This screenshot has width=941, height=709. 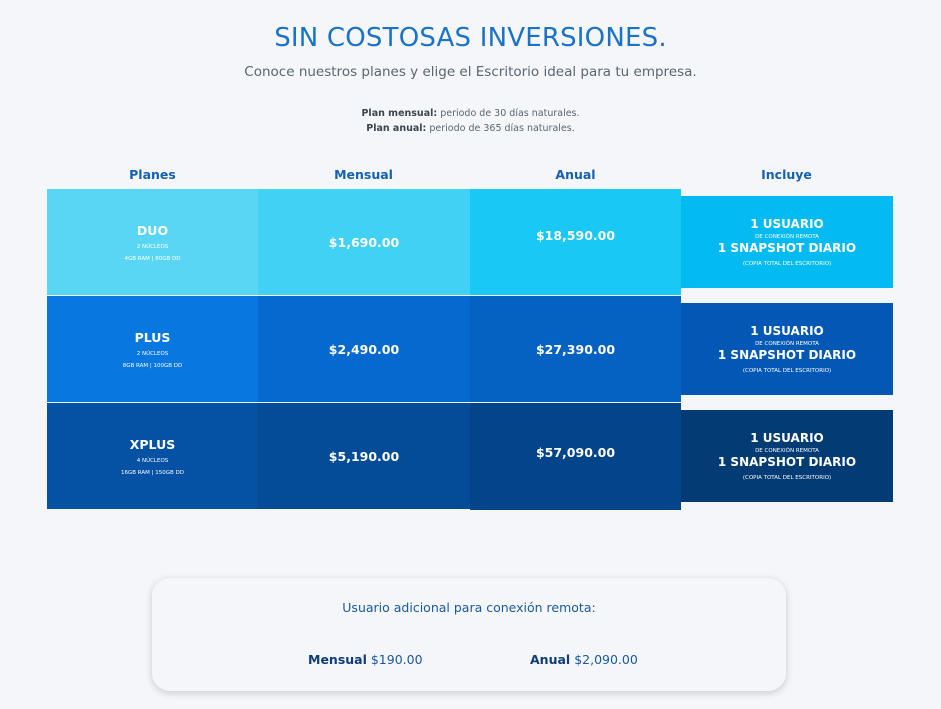 I want to click on additional-user-title: Usuario adicional para conexión remota:, so click(x=469, y=607).